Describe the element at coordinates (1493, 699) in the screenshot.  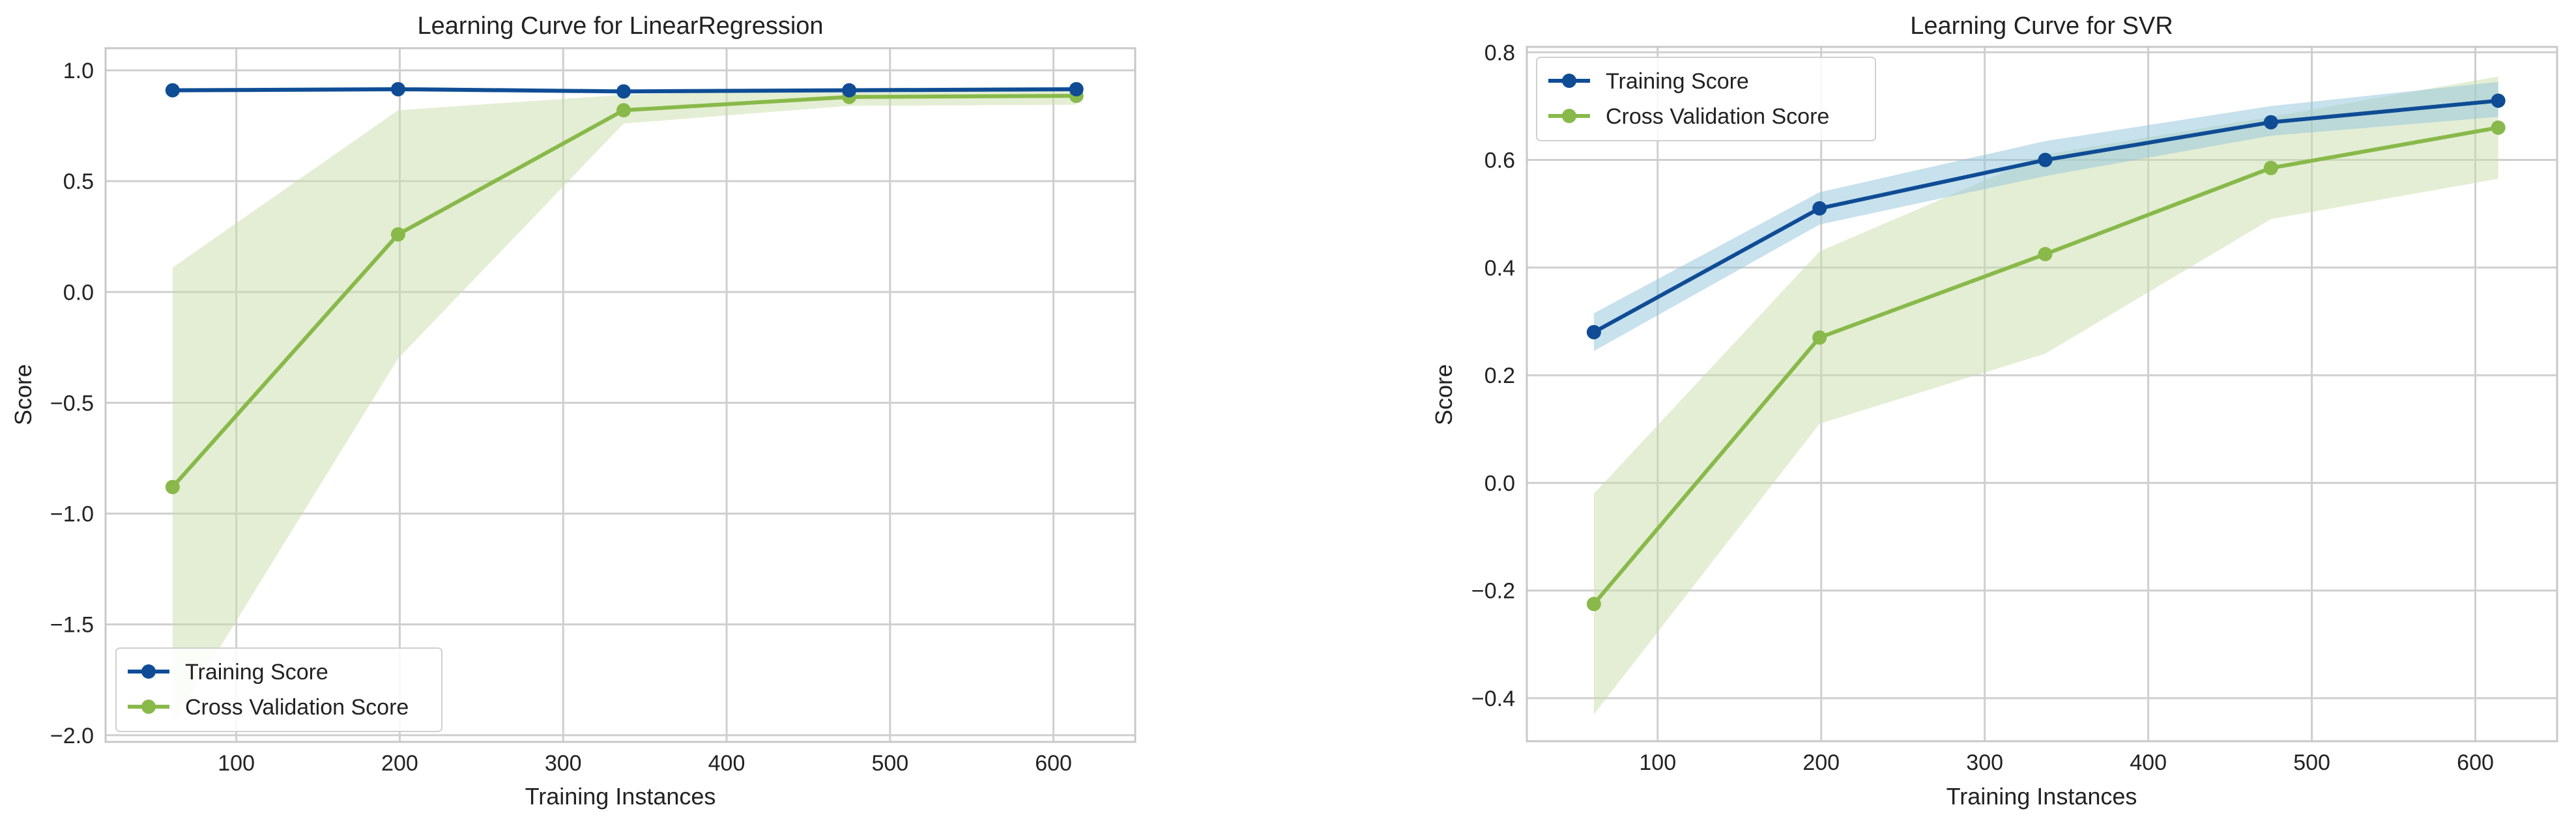
I see `y-tick-label: −0.4` at that location.